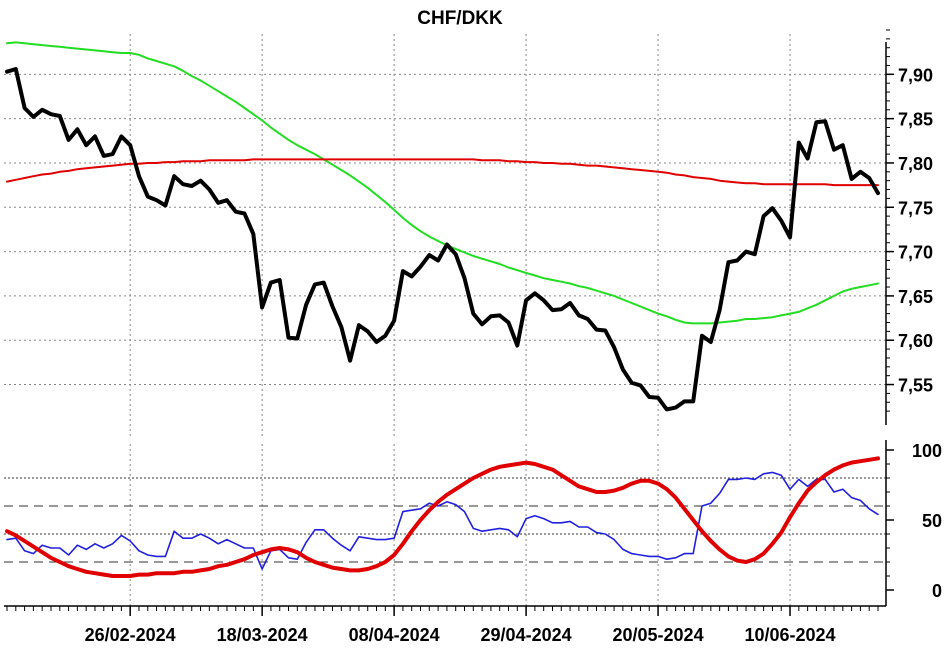 Image resolution: width=950 pixels, height=650 pixels. Describe the element at coordinates (915, 164) in the screenshot. I see `upper-ytick-label-2: 7,80` at that location.